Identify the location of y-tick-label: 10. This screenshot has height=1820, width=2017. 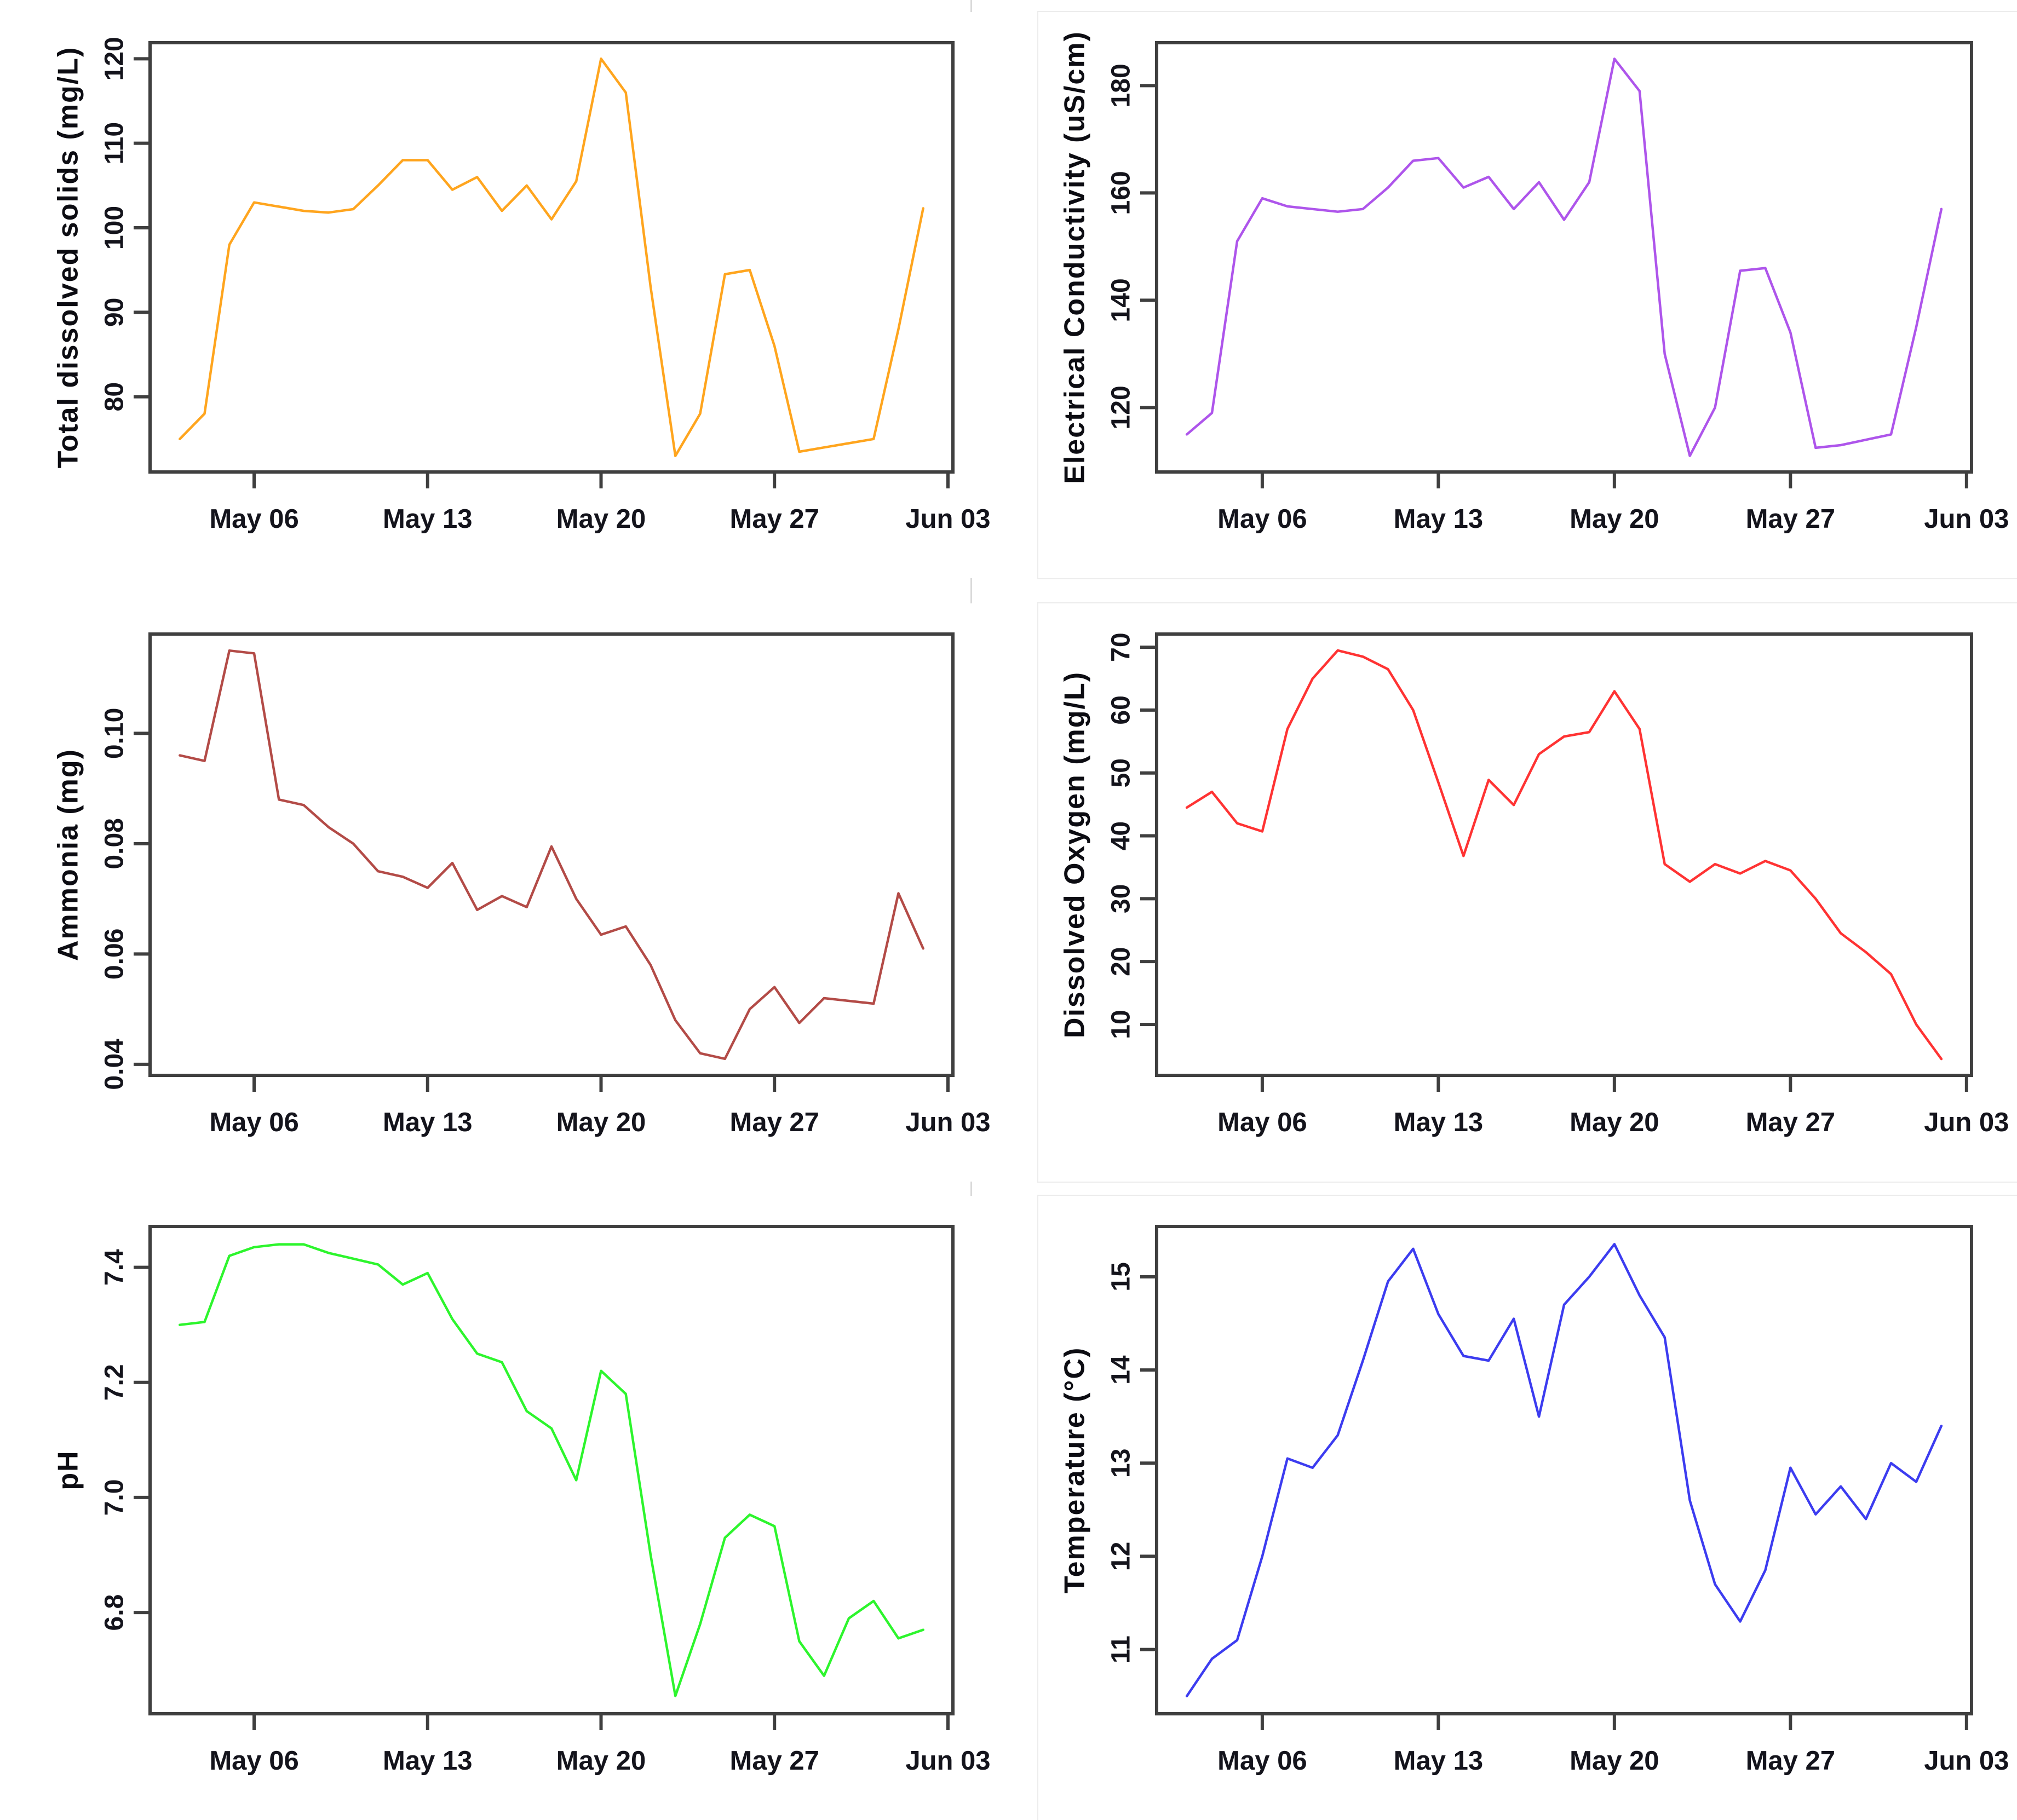
(1121, 1024).